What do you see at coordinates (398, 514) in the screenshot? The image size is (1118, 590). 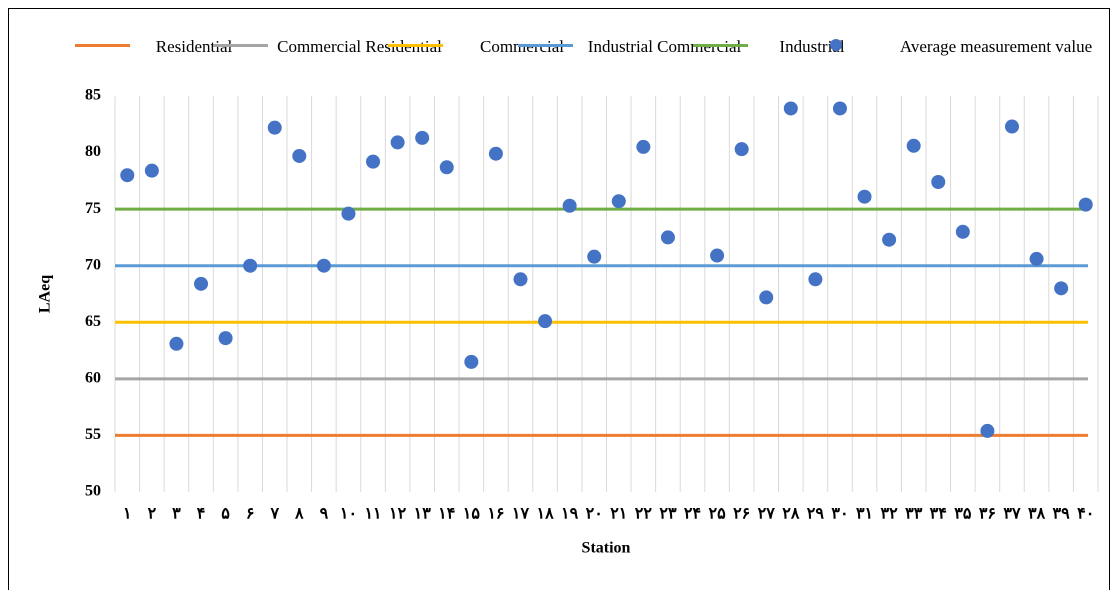 I see `x-tick-label: ۱۲` at bounding box center [398, 514].